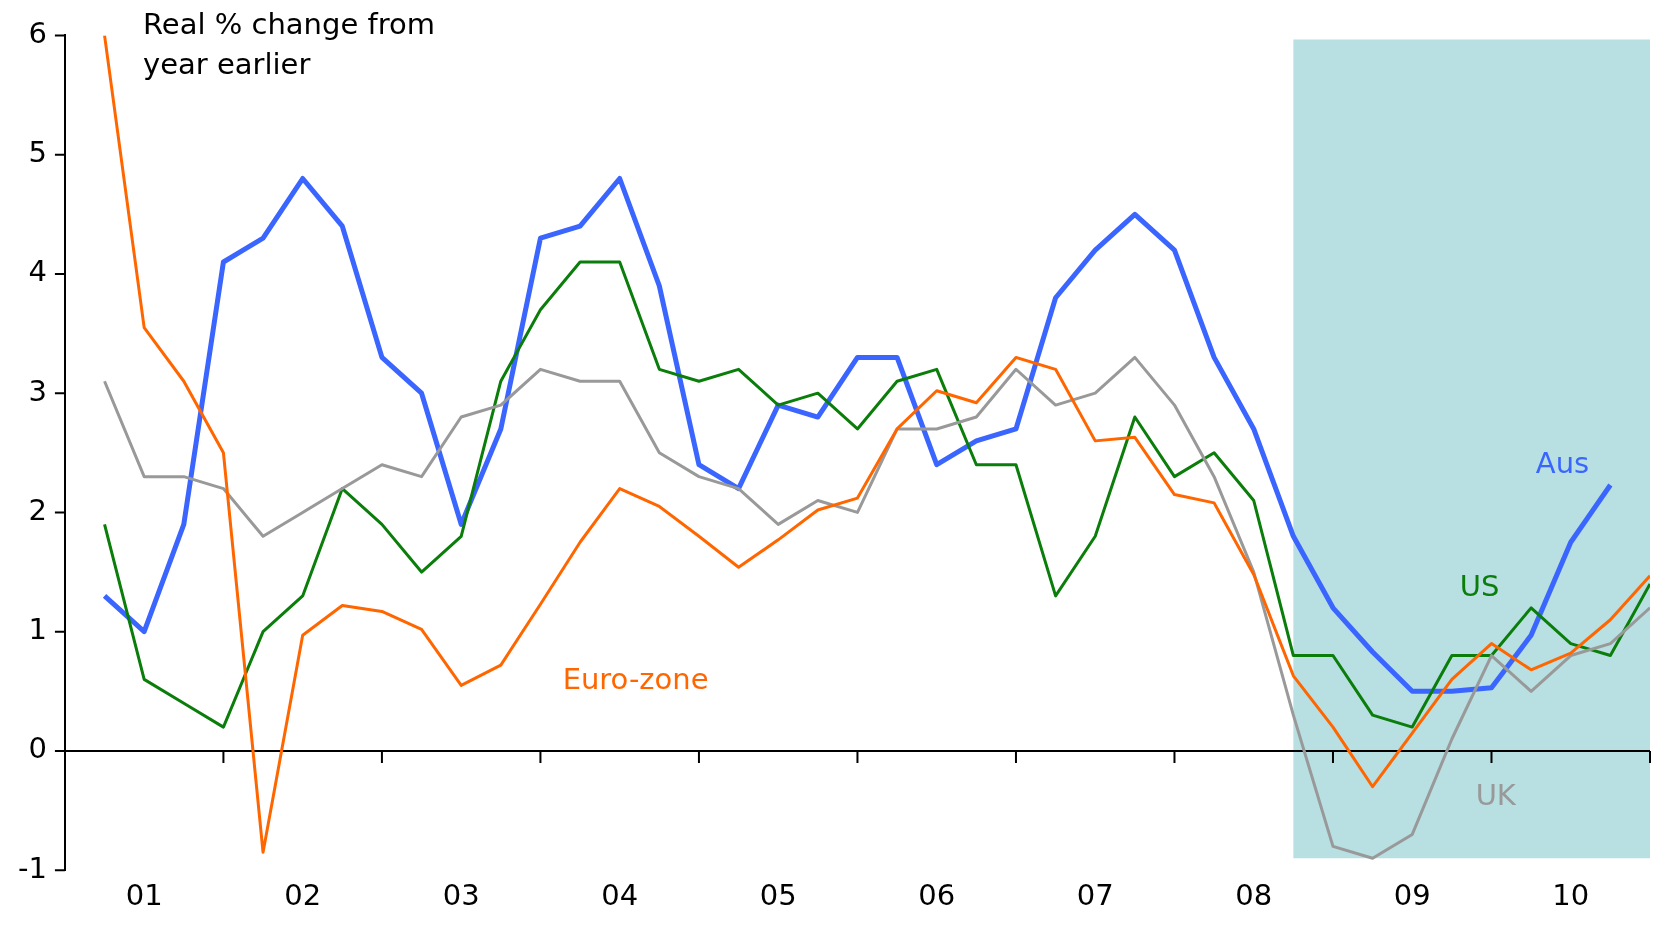  What do you see at coordinates (37, 390) in the screenshot?
I see `y-tick-label: 3` at bounding box center [37, 390].